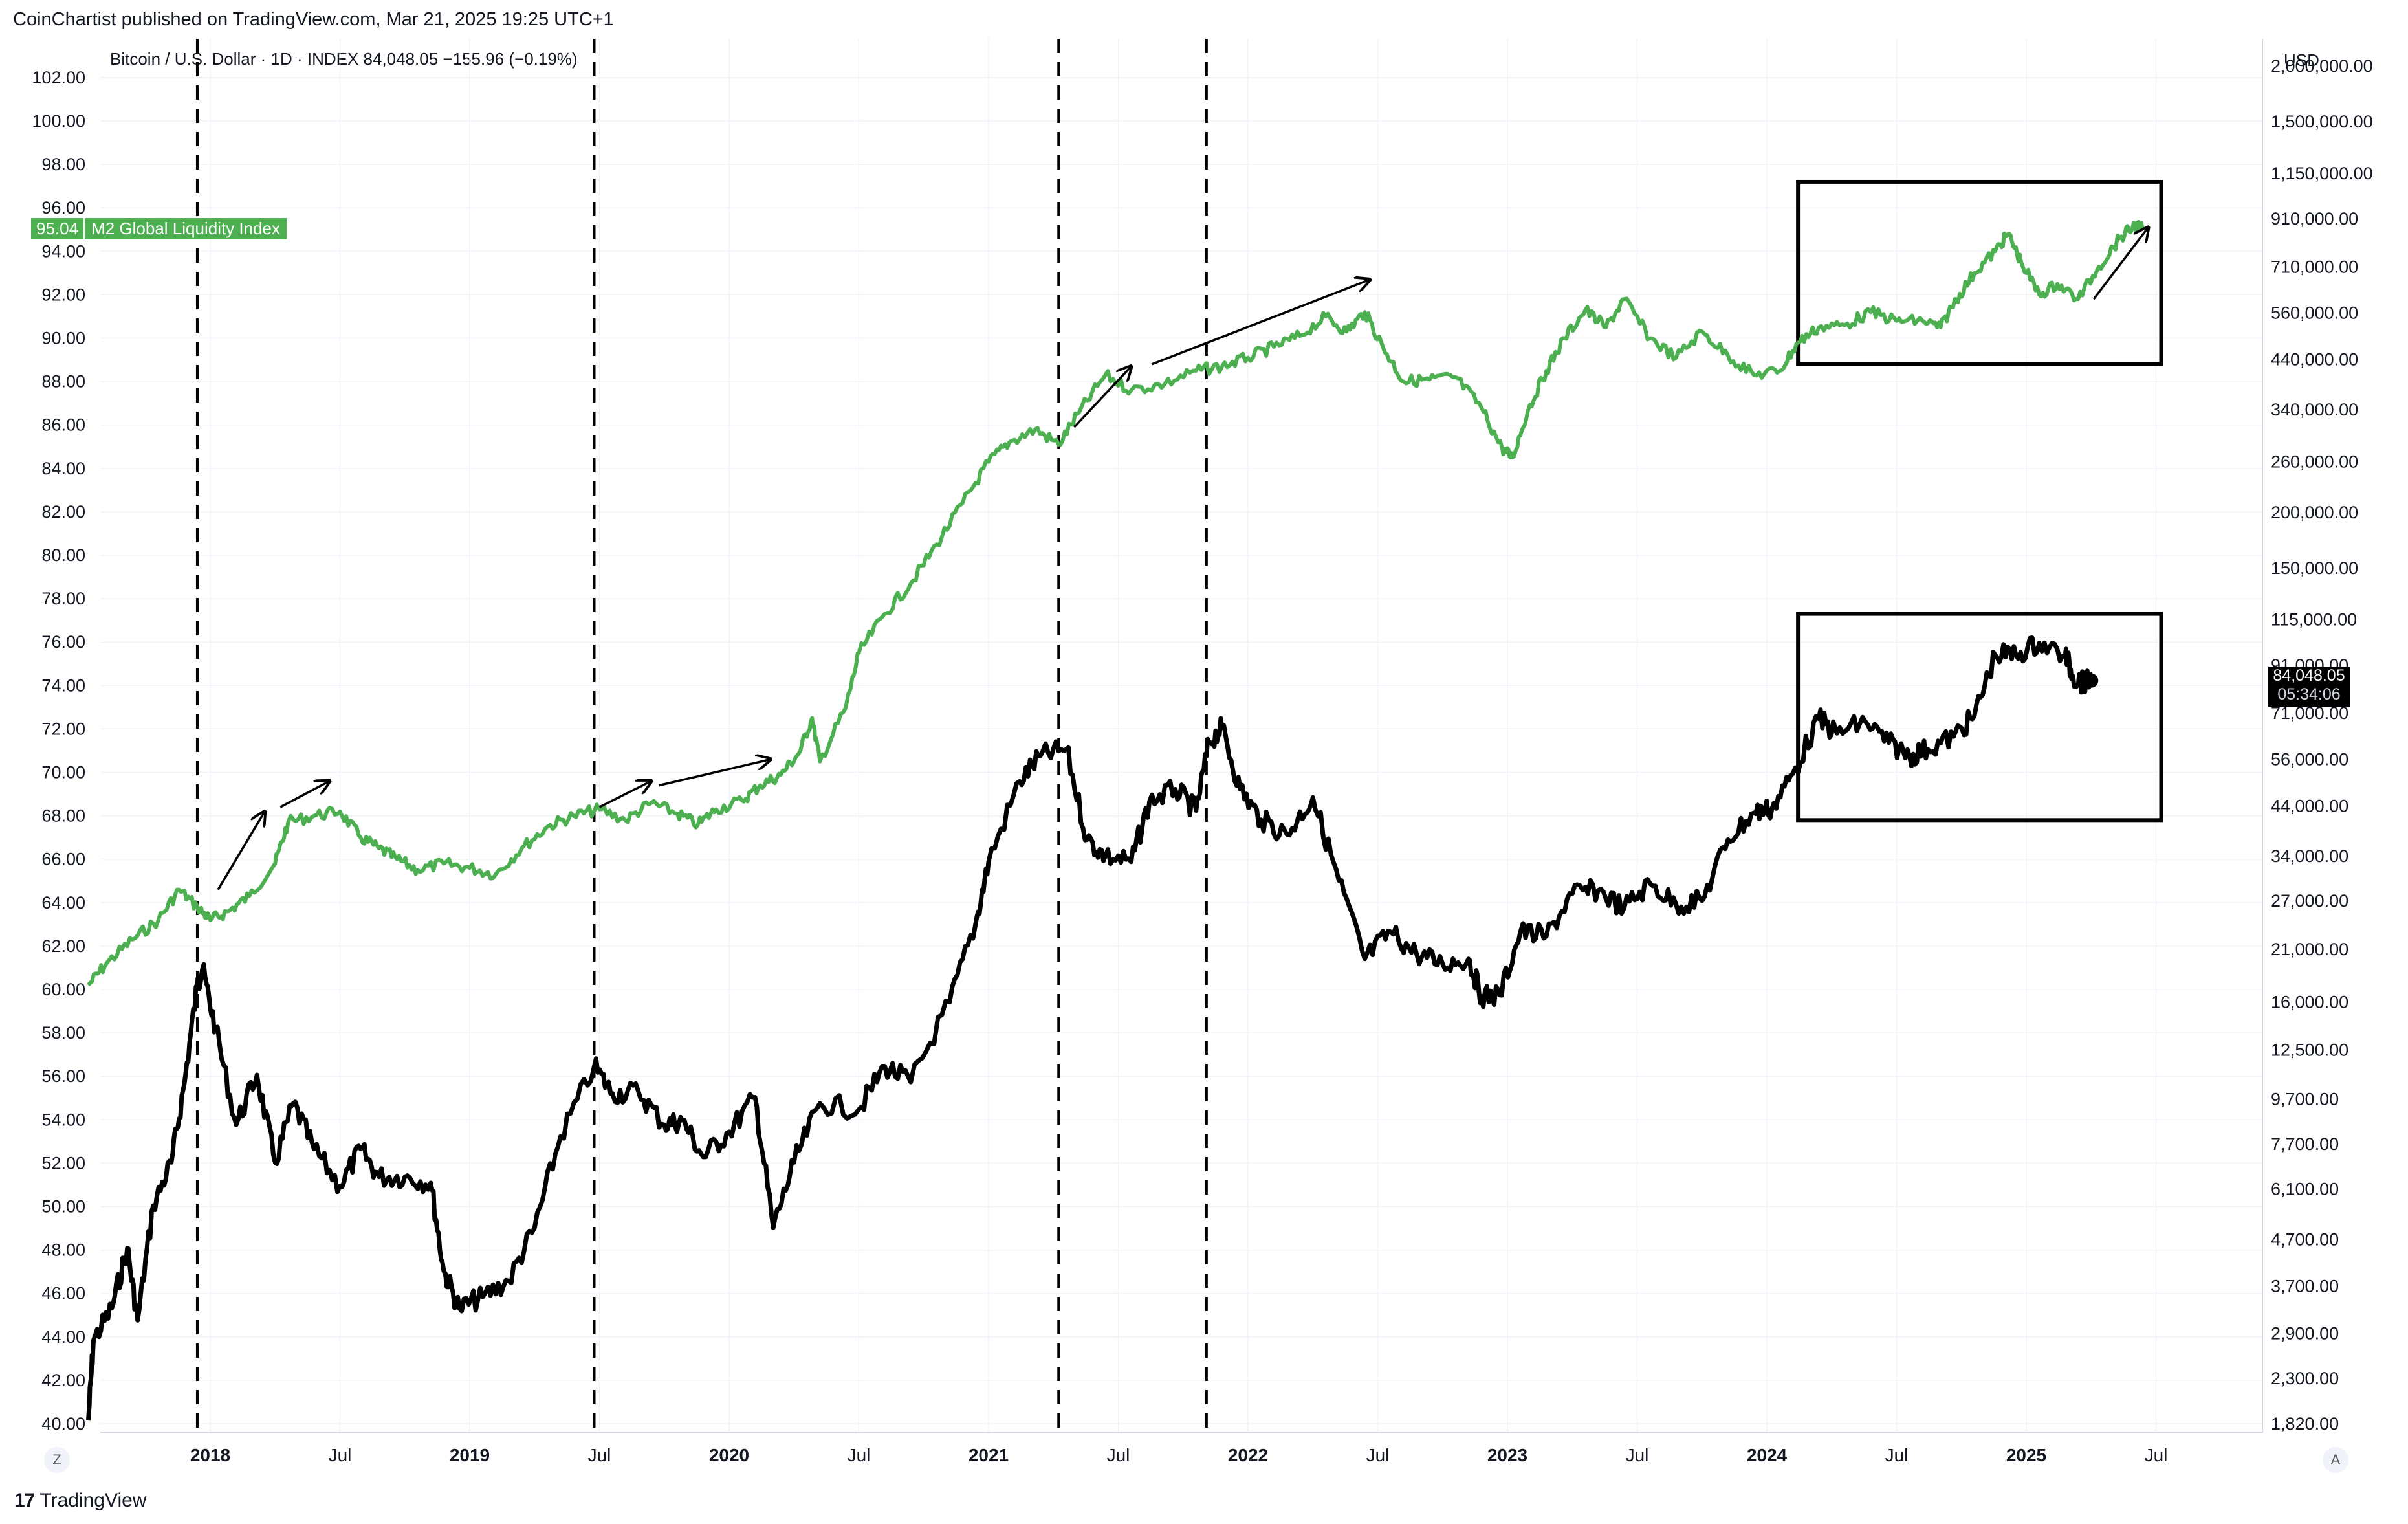  I want to click on left-axis-tick: 92.00, so click(63, 294).